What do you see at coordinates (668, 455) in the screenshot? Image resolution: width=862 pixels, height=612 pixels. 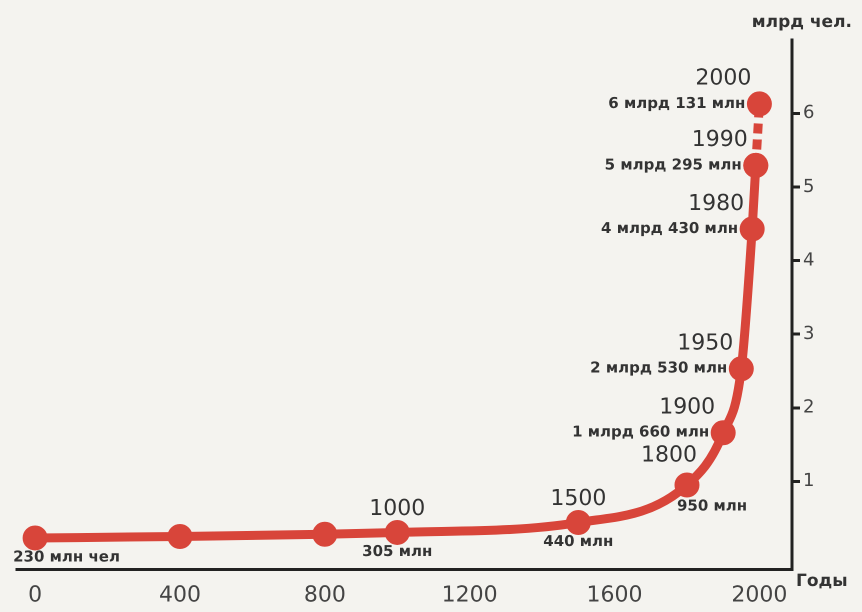 I see `annotation: 1800` at bounding box center [668, 455].